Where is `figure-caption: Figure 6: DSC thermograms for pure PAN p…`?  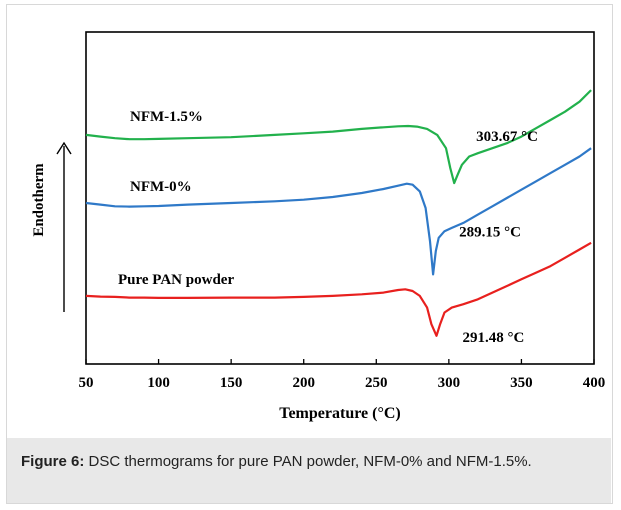
figure-caption: Figure 6: DSC thermograms for pure PAN p… is located at coordinates (309, 470).